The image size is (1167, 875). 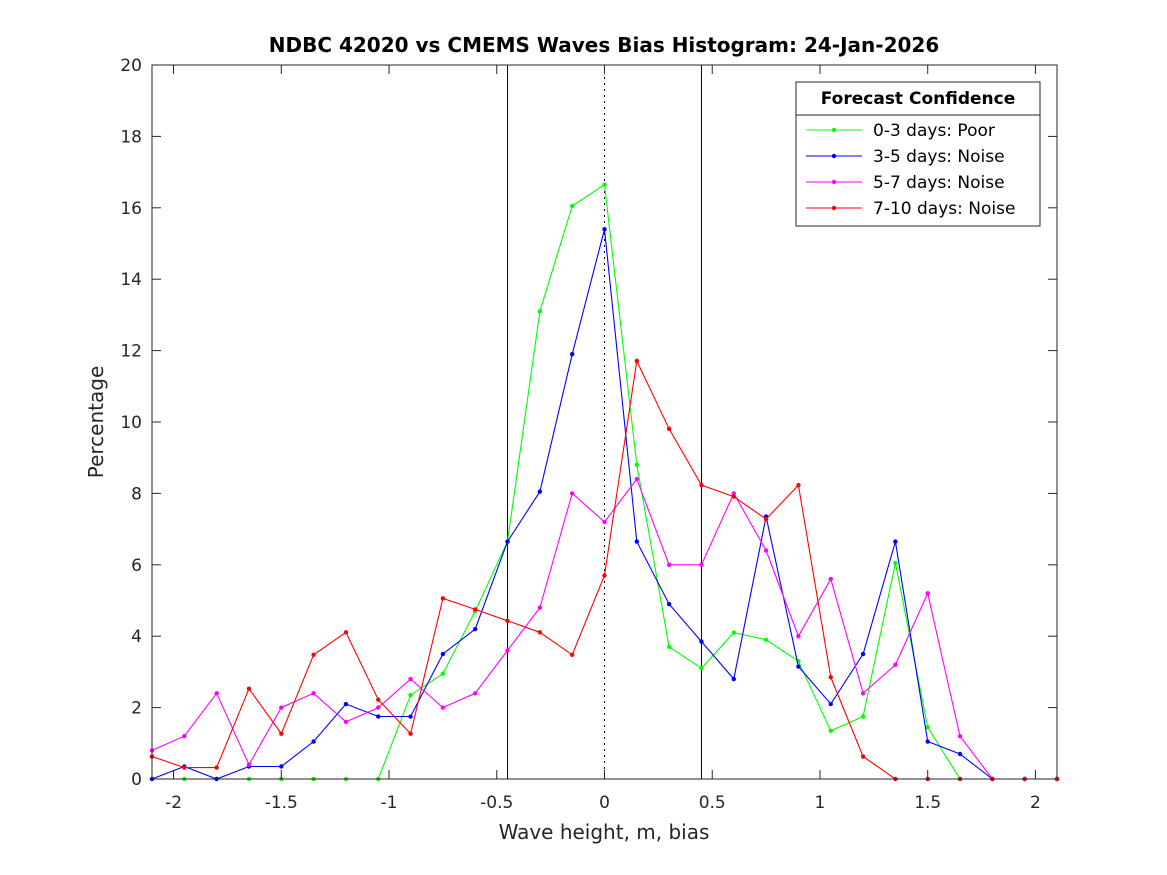 What do you see at coordinates (96, 422) in the screenshot?
I see `y-axis-label: Percentage` at bounding box center [96, 422].